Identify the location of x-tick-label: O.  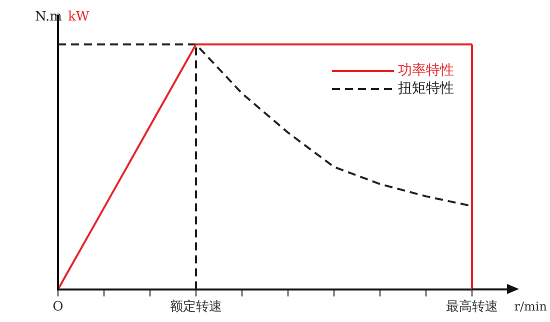
(58, 307).